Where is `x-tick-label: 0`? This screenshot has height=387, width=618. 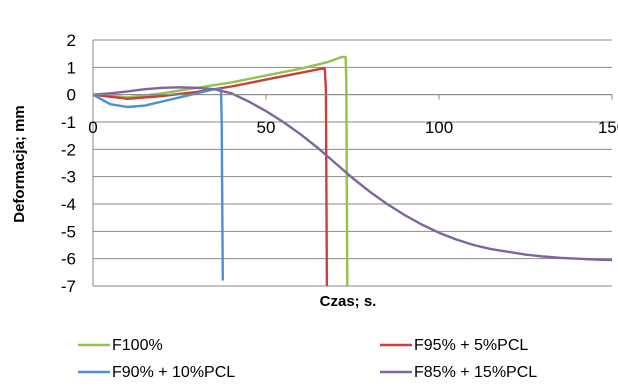
x-tick-label: 0 is located at coordinates (92, 127).